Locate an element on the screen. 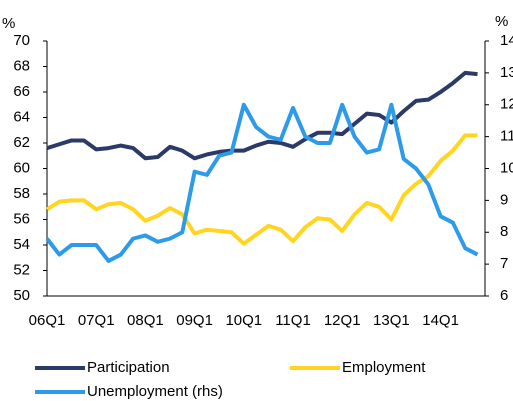 The height and width of the screenshot is (401, 513). y2-tick-label: 12 is located at coordinates (506, 104).